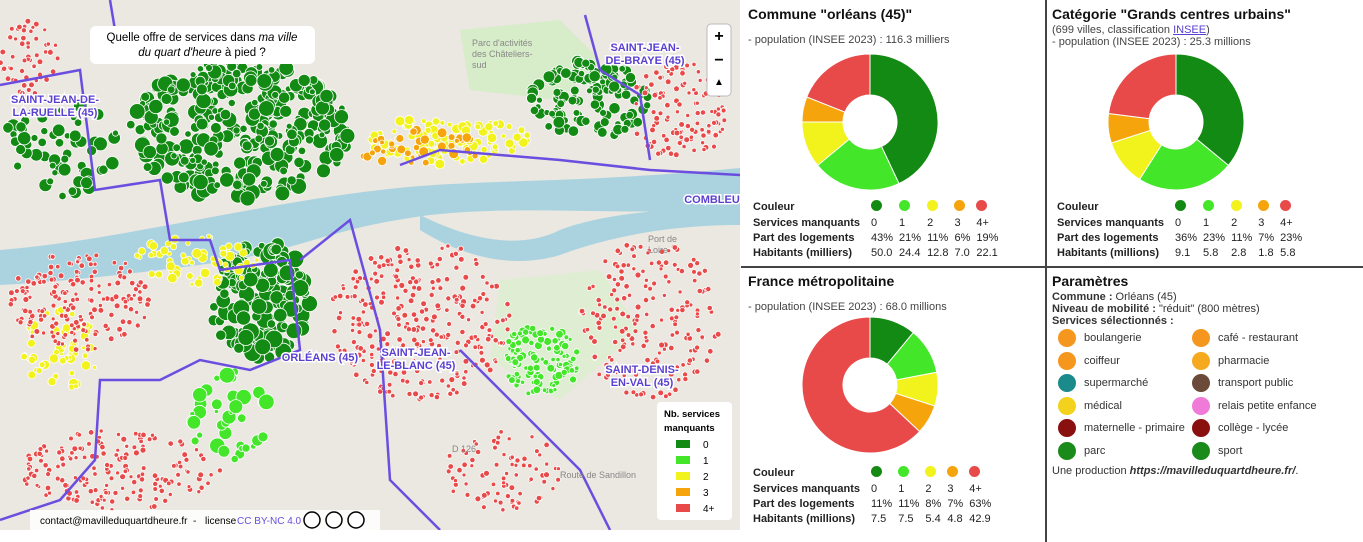 Image resolution: width=1363 pixels, height=542 pixels. What do you see at coordinates (502, 43) in the screenshot?
I see `map-label: Parc d'activités` at bounding box center [502, 43].